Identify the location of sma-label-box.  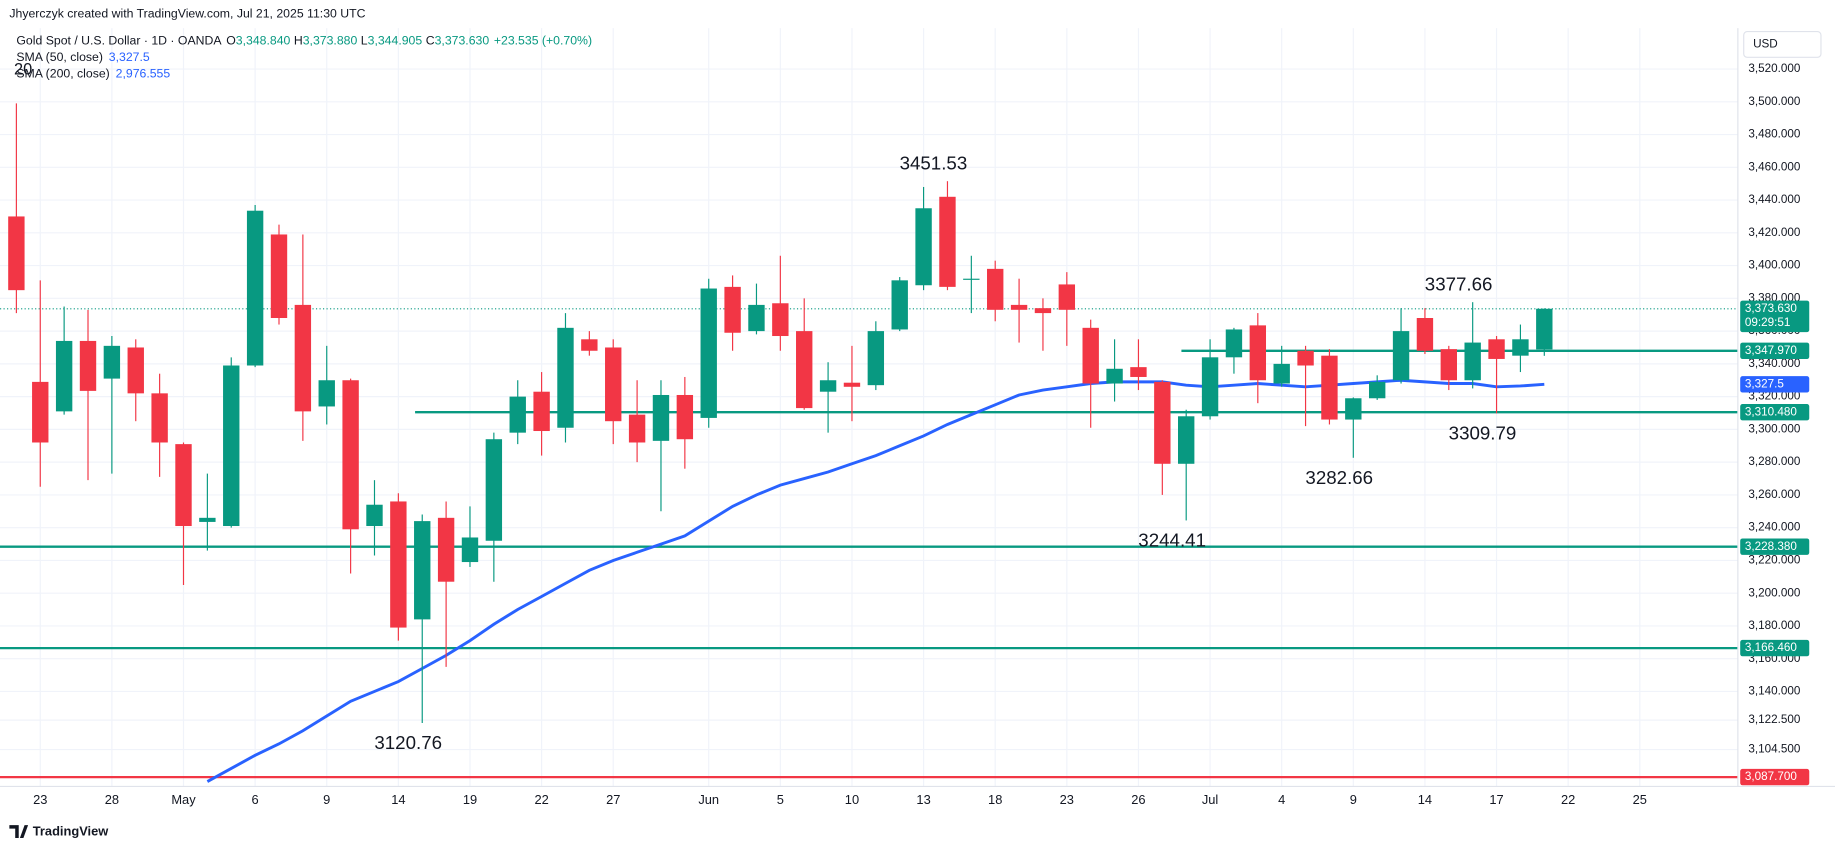
(1775, 384).